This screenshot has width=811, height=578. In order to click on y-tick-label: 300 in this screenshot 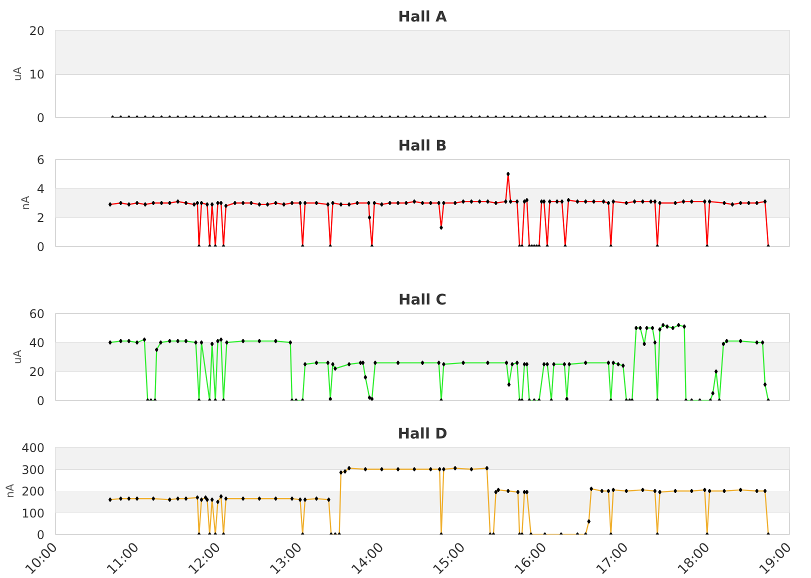, I will do `click(33, 469)`.